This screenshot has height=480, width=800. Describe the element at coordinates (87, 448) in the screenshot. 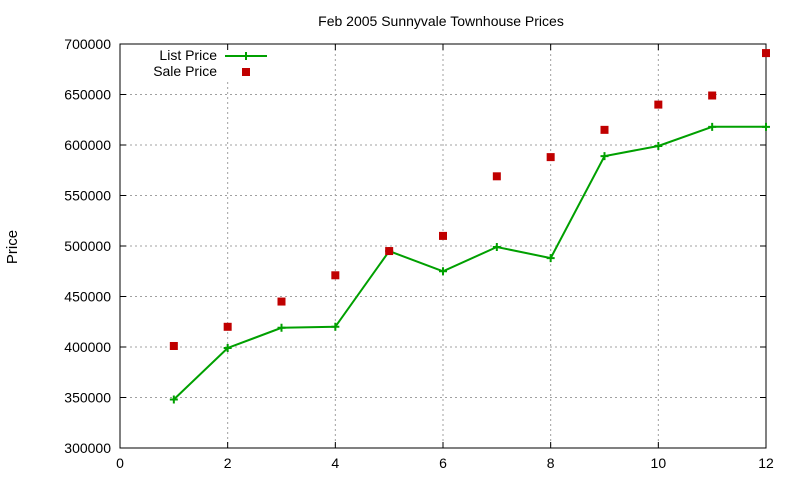

I see `y-tick-label: 300000` at that location.